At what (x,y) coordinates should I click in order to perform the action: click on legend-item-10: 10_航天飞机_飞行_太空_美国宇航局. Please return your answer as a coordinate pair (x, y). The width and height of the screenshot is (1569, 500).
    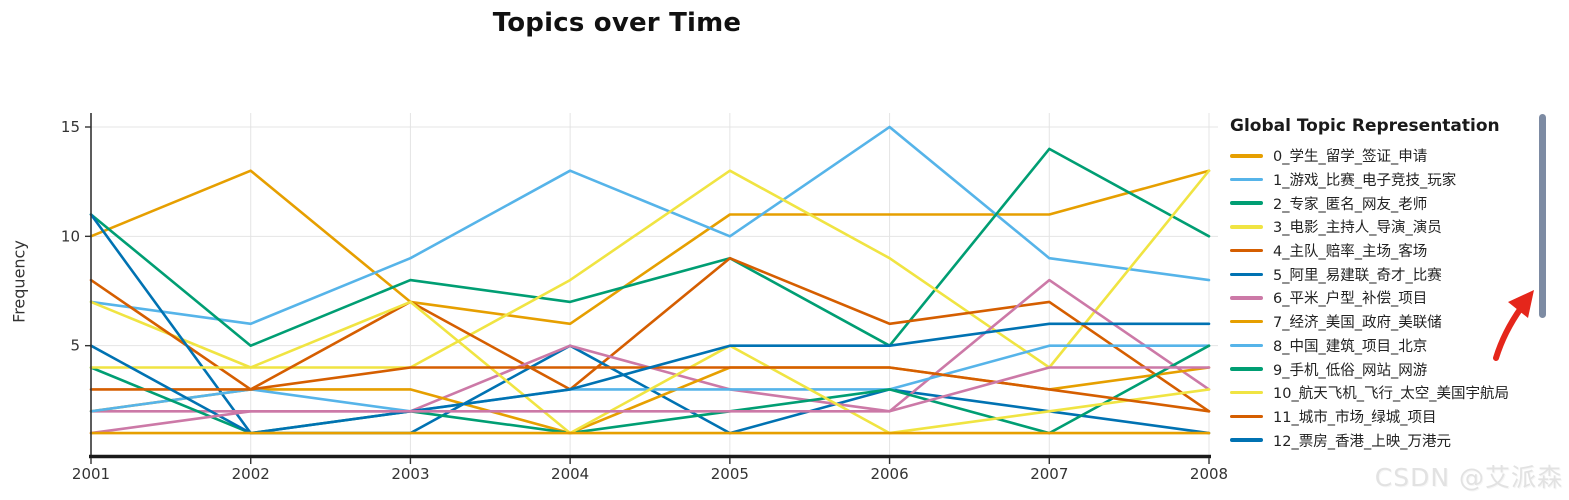
    Looking at the image, I should click on (1380, 393).